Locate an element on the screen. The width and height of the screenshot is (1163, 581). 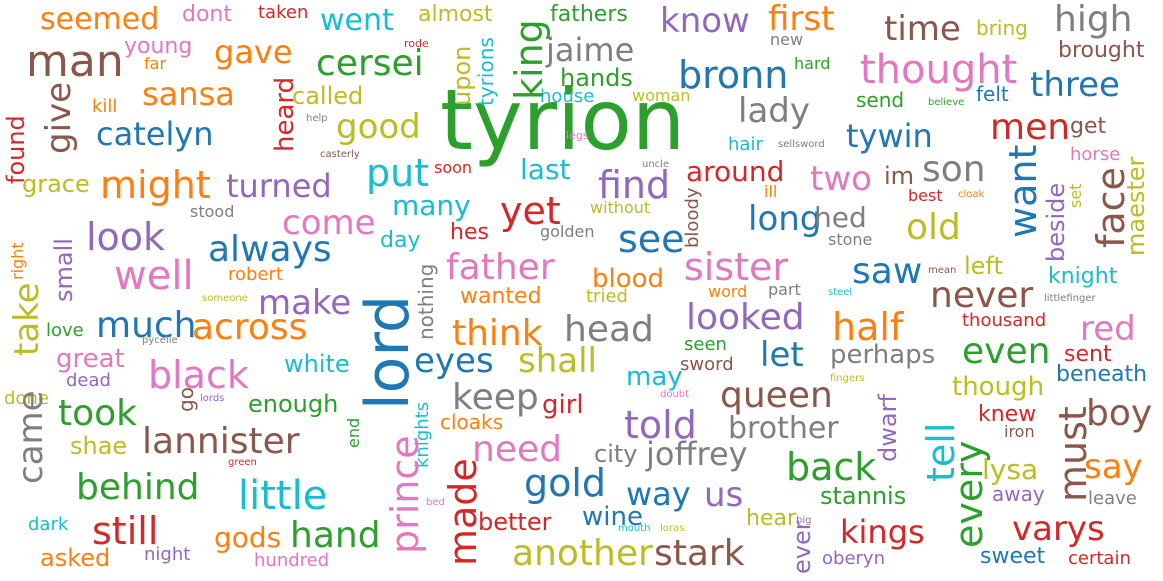
word-loras: loras is located at coordinates (672, 528).